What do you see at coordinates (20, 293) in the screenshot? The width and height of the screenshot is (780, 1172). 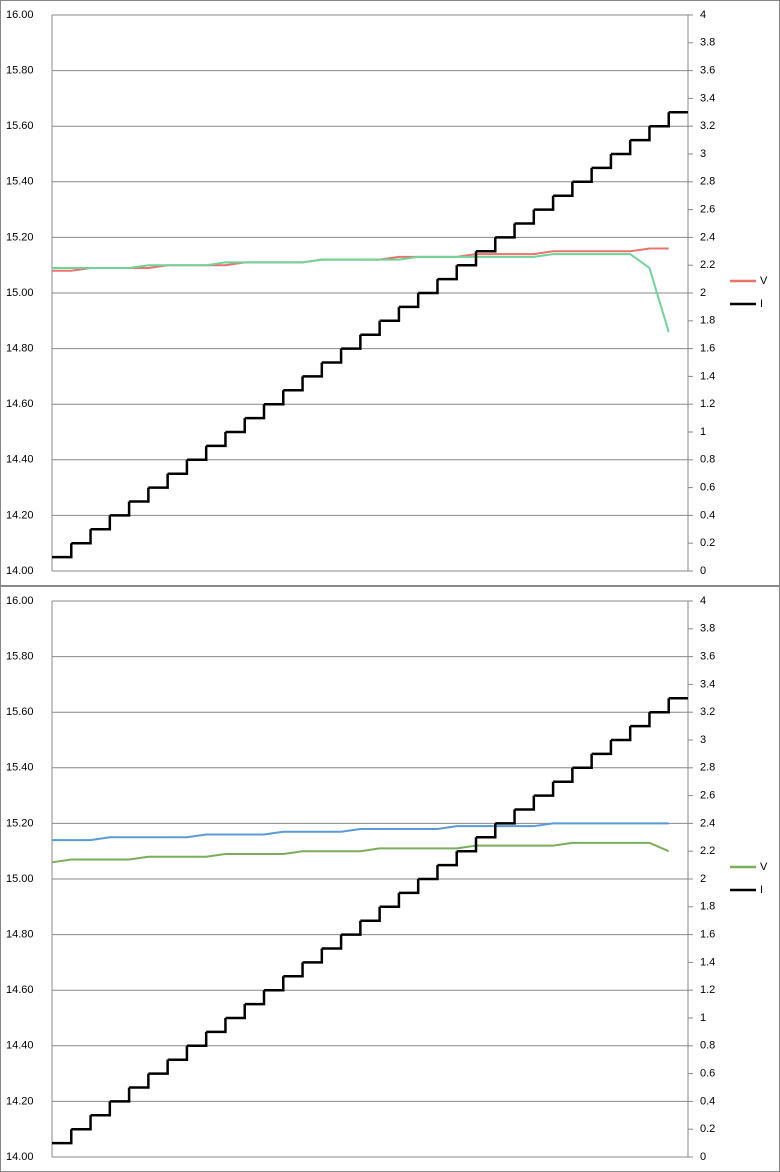 I see `y-tick-label: 15.00` at bounding box center [20, 293].